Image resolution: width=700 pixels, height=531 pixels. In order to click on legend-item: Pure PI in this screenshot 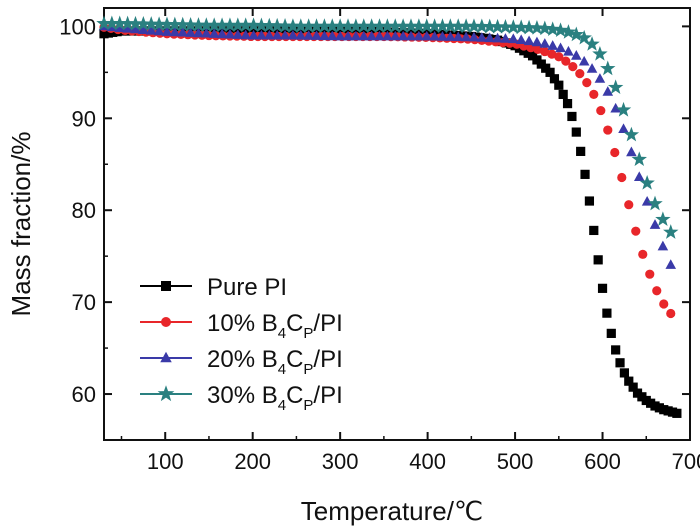, I will do `click(213, 287)`.